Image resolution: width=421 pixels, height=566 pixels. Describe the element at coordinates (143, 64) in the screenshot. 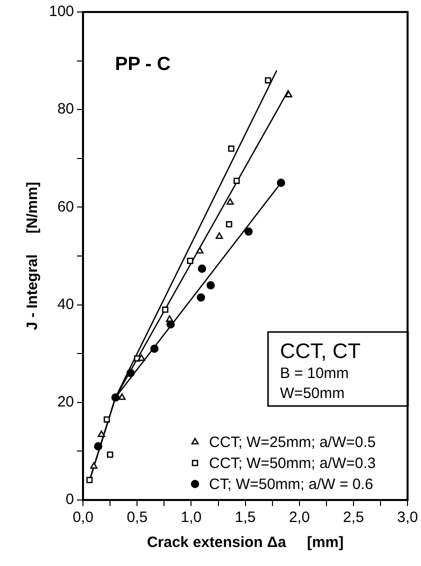

I see `text: PP - C` at that location.